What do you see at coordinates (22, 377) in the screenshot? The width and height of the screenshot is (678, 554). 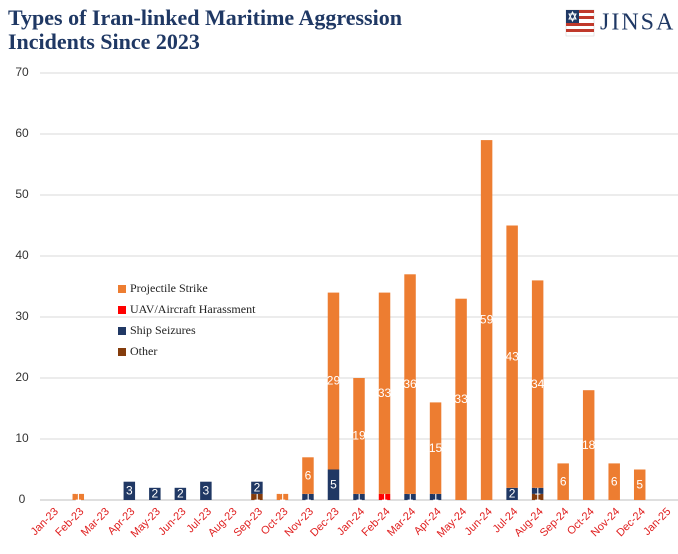 I see `y-tick-label: 20` at bounding box center [22, 377].